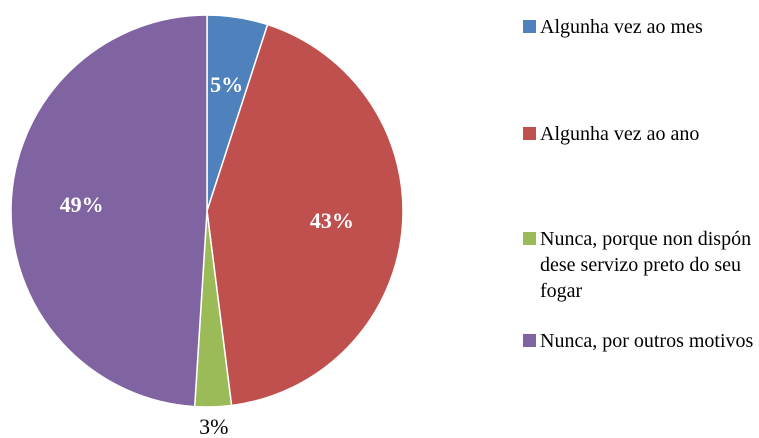 The image size is (759, 438). Describe the element at coordinates (226, 84) in the screenshot. I see `data-label: 5%` at that location.